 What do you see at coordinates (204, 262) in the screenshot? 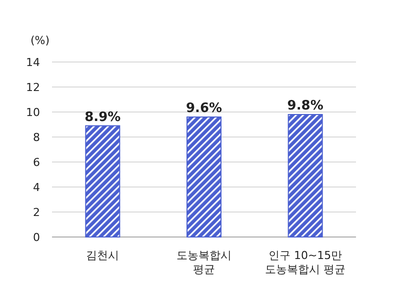
I see `x-tick-label: 도농복합시 평균` at bounding box center [204, 262].